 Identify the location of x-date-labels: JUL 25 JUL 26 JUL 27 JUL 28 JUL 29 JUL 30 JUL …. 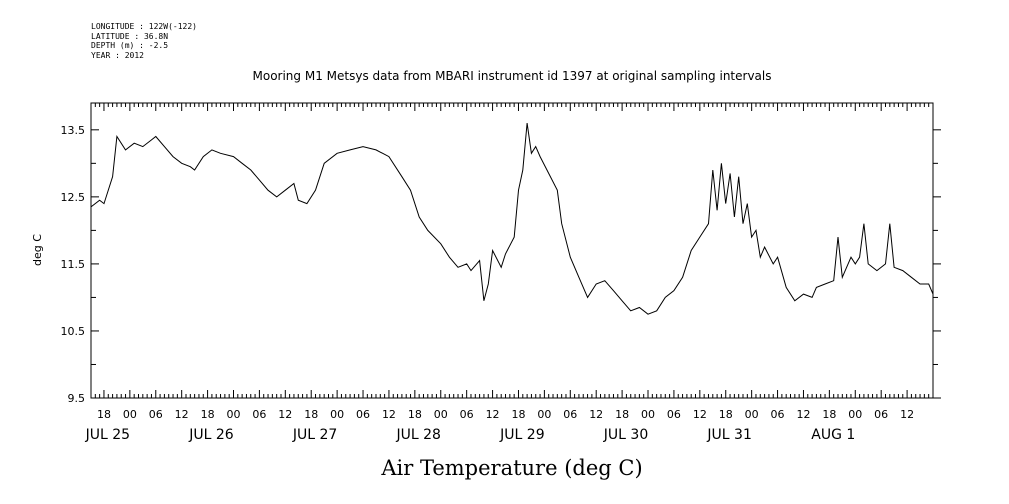
(470, 435).